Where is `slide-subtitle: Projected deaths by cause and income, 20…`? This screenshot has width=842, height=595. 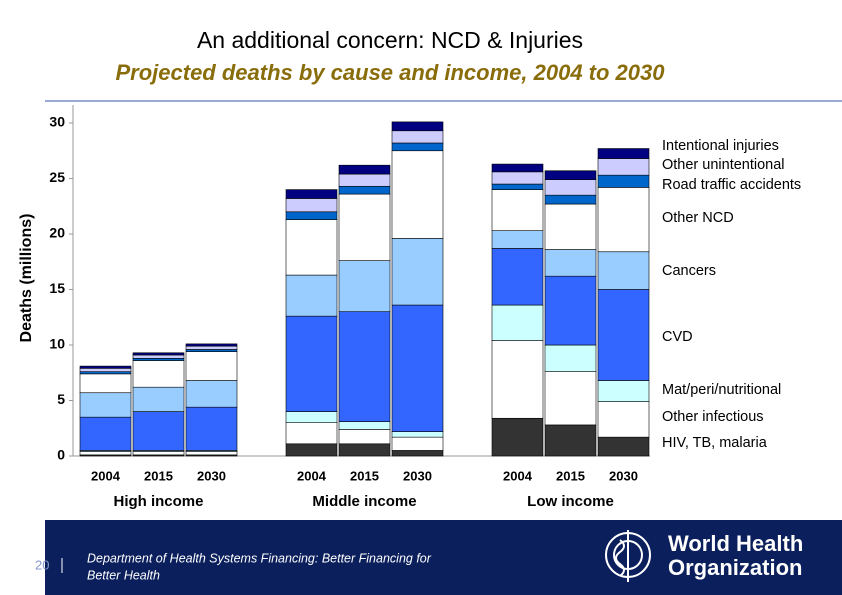
slide-subtitle: Projected deaths by cause and income, 20… is located at coordinates (390, 72).